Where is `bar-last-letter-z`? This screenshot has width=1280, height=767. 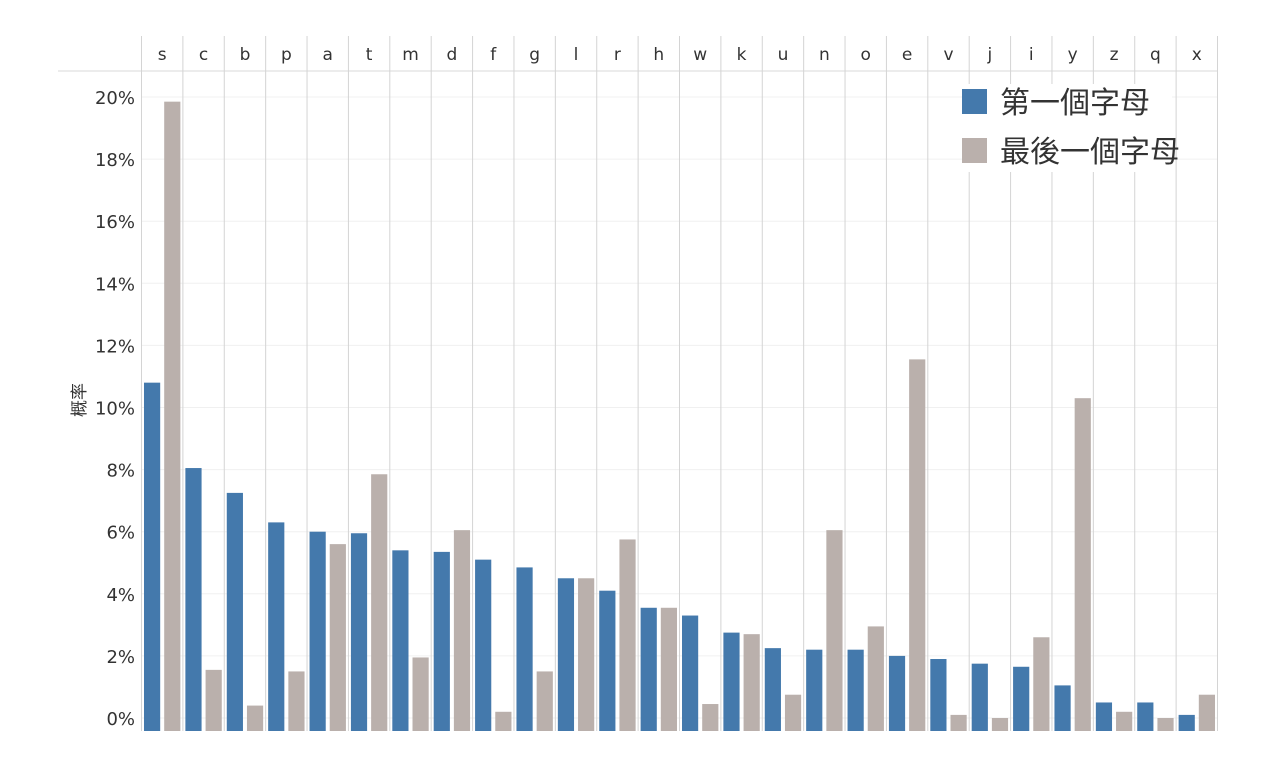 bar-last-letter-z is located at coordinates (1124, 721).